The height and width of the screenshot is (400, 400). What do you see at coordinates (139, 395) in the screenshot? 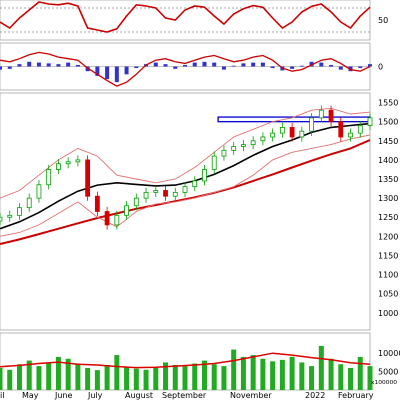
I see `x-axis-label: August` at bounding box center [139, 395].